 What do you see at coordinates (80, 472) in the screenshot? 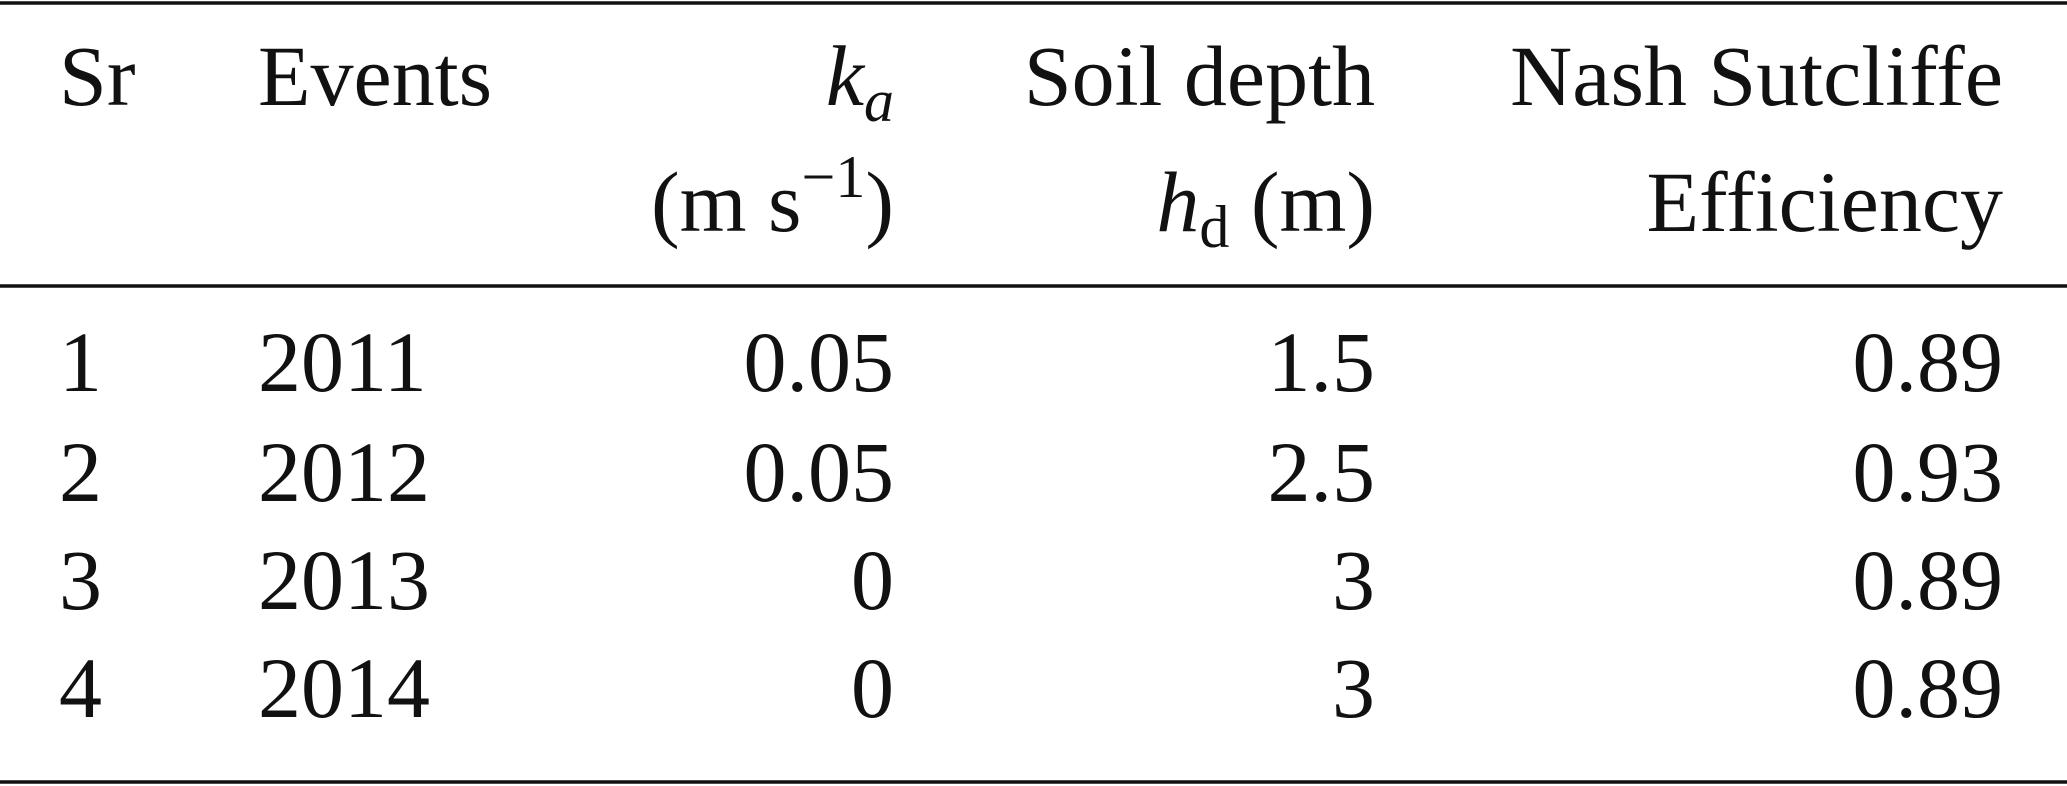
I see `table-cell: 2` at bounding box center [80, 472].